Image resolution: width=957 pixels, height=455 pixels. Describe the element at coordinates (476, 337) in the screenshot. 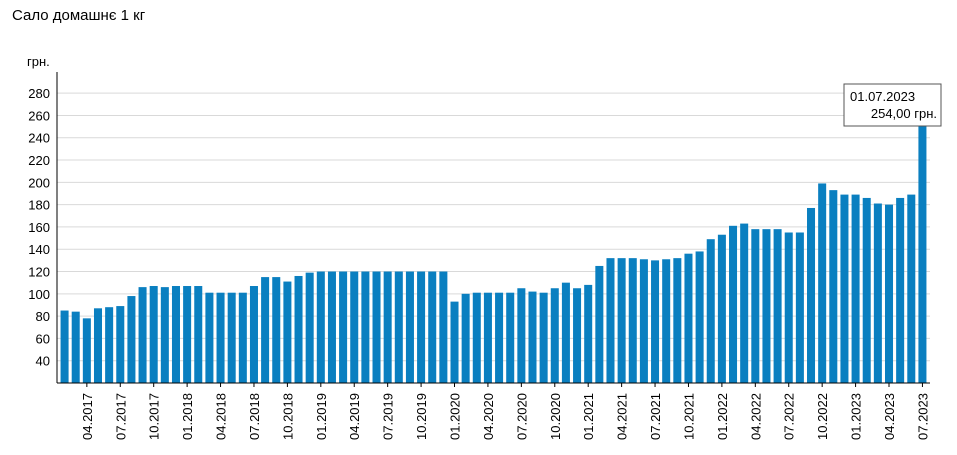

I see `bar-03.2020` at that location.